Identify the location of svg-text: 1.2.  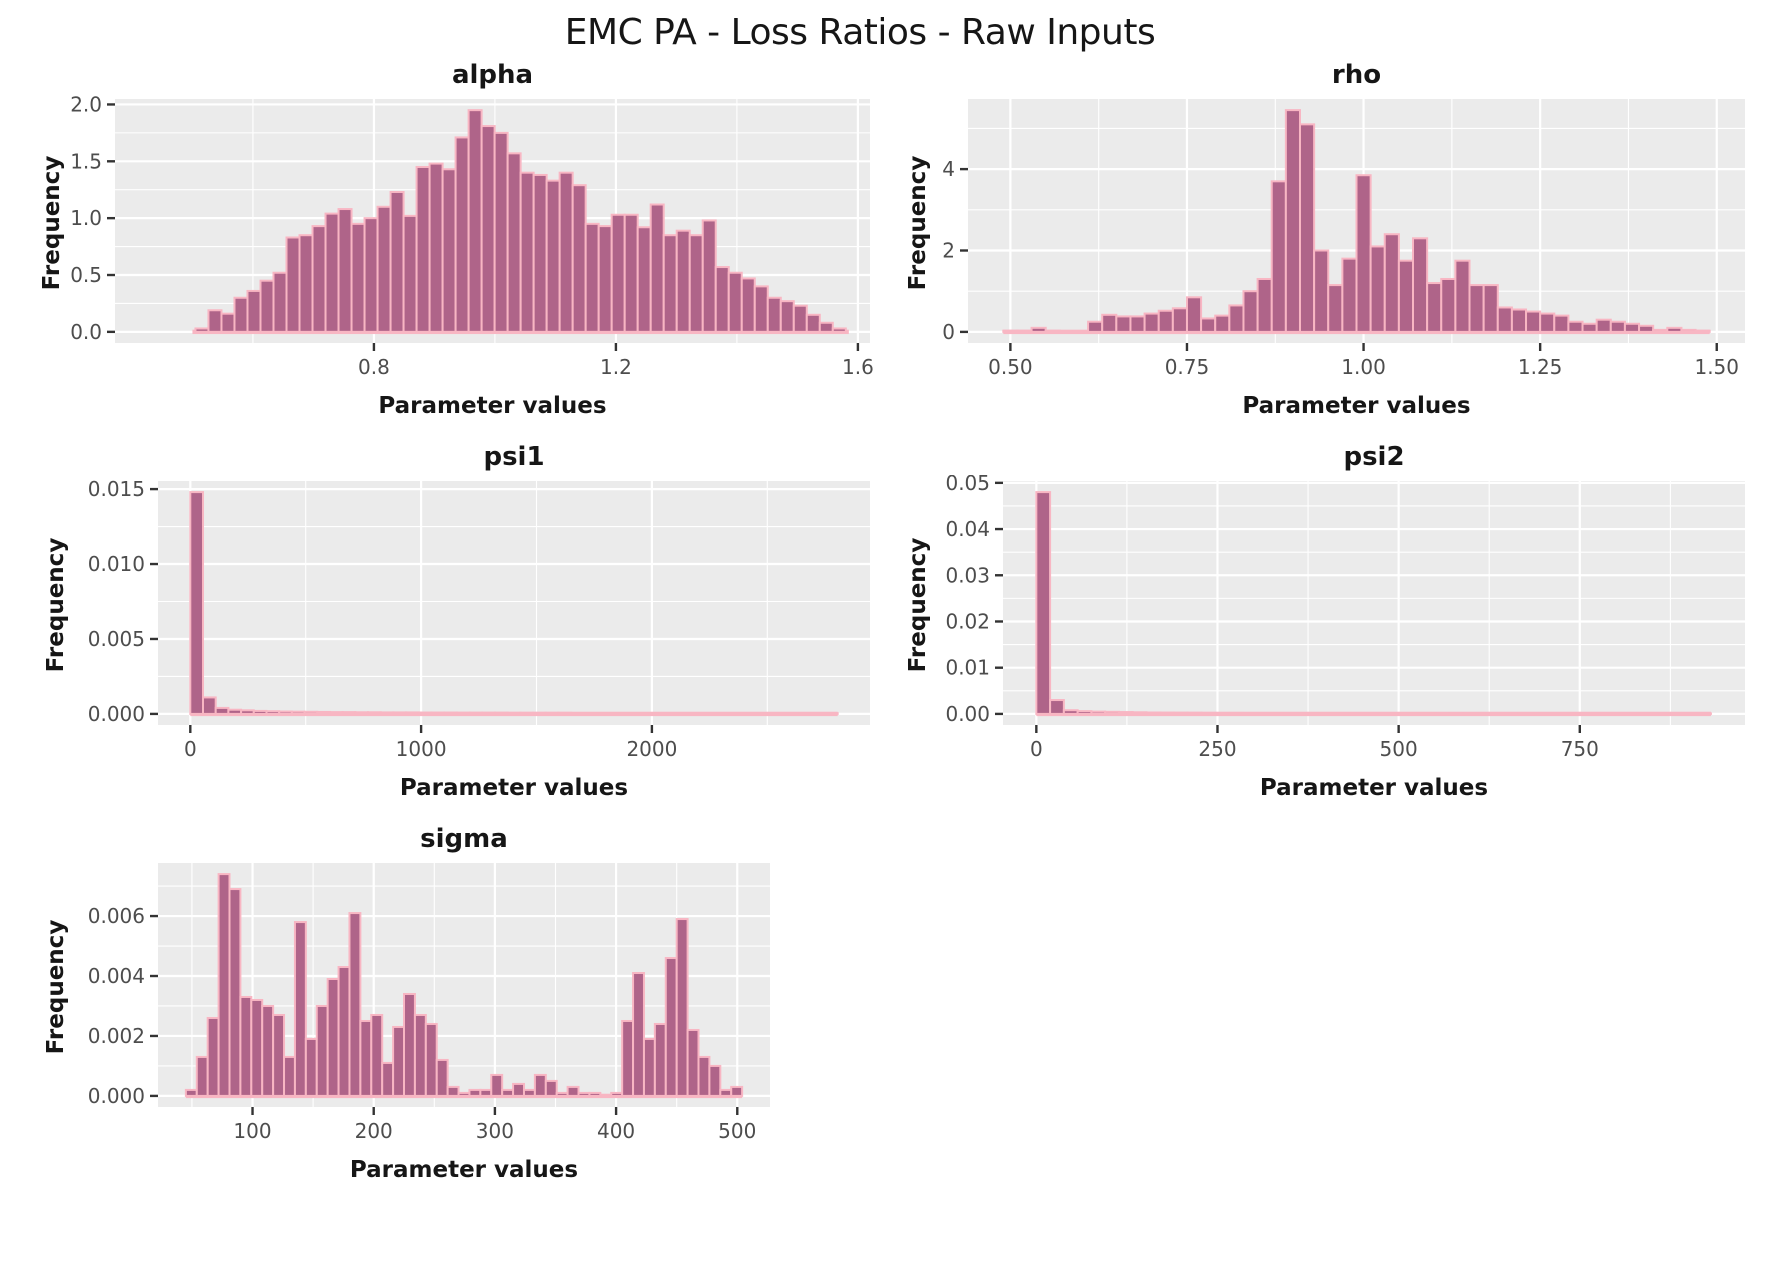
(616, 367).